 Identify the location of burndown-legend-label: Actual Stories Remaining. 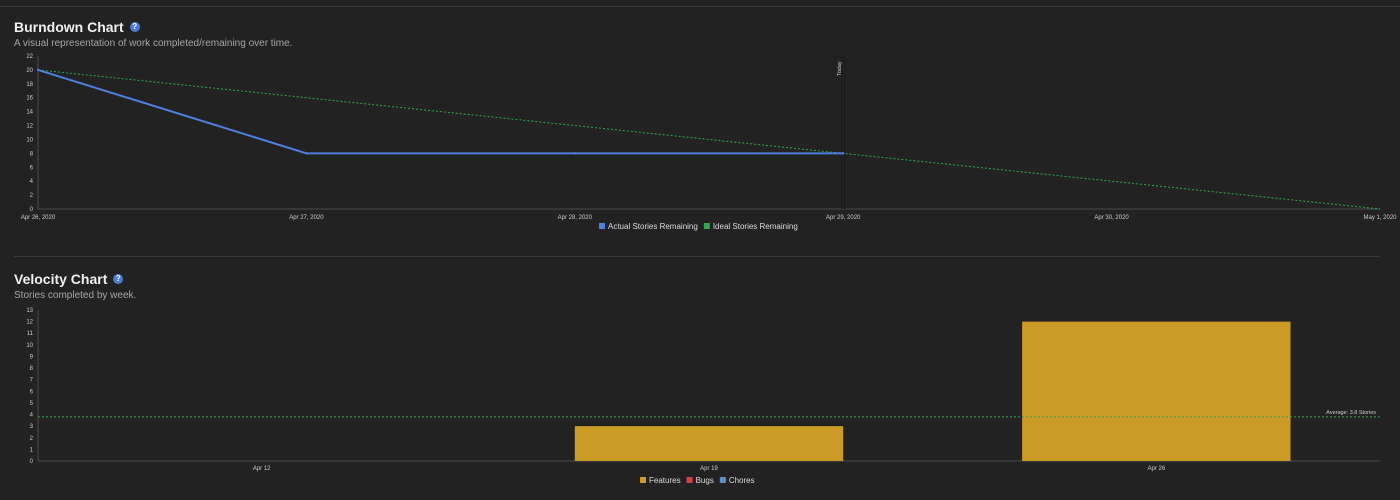
(653, 226).